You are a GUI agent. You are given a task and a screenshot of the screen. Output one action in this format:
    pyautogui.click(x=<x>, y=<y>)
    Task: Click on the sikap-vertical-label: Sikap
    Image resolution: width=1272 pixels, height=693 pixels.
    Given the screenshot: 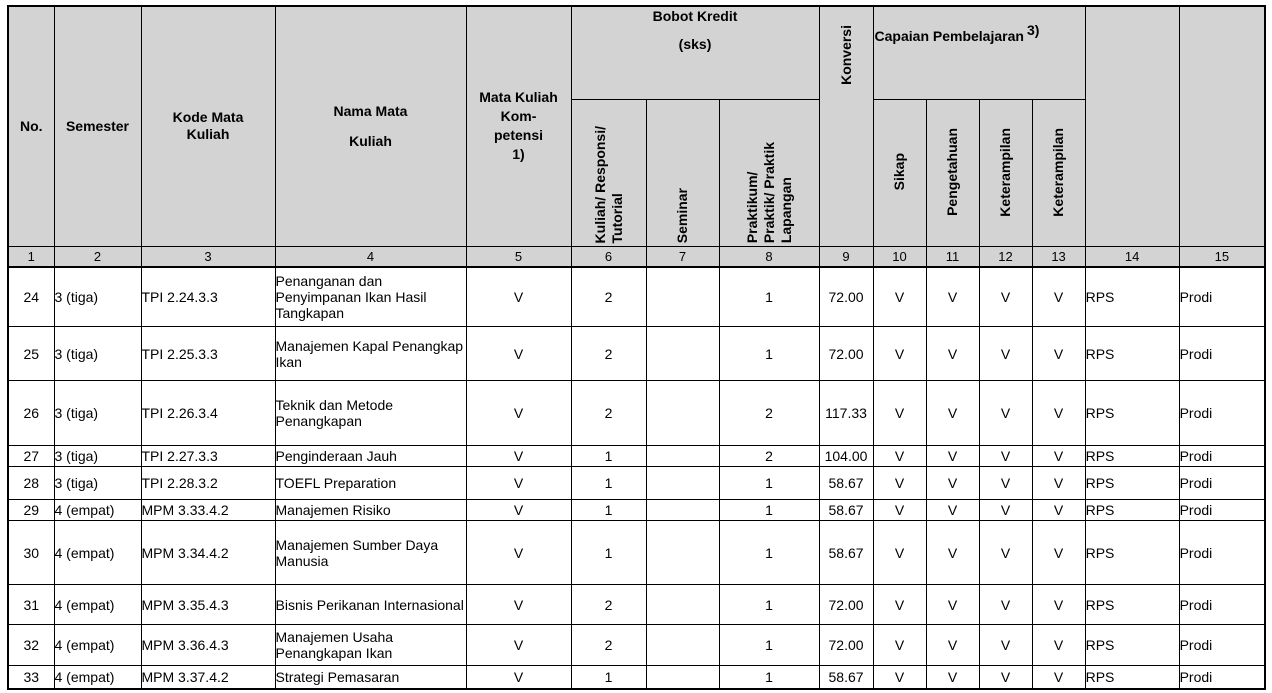 What is the action you would take?
    pyautogui.click(x=899, y=172)
    